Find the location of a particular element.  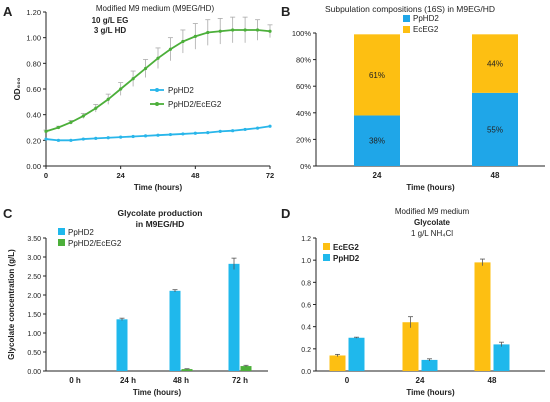

panel-d-legend-label: EcEG2 is located at coordinates (346, 247).